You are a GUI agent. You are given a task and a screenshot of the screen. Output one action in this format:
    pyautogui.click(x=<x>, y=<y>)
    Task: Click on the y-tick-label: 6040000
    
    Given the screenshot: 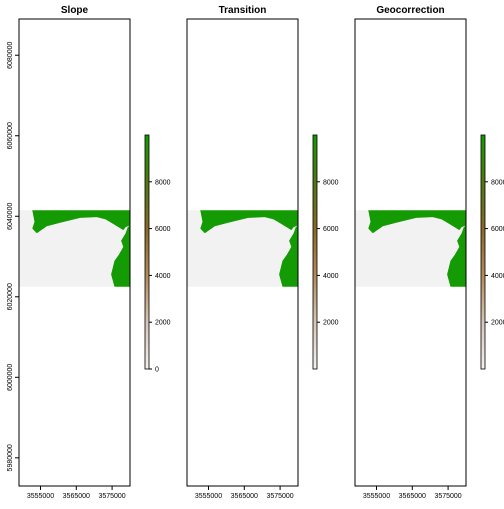 What is the action you would take?
    pyautogui.click(x=10, y=216)
    